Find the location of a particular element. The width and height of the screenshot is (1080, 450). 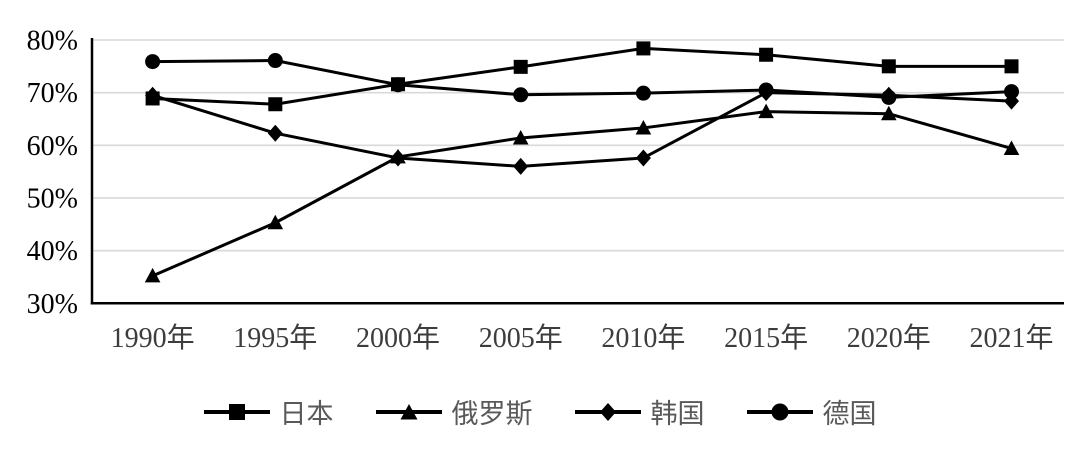

x-tick-label: 2005年 is located at coordinates (521, 338).